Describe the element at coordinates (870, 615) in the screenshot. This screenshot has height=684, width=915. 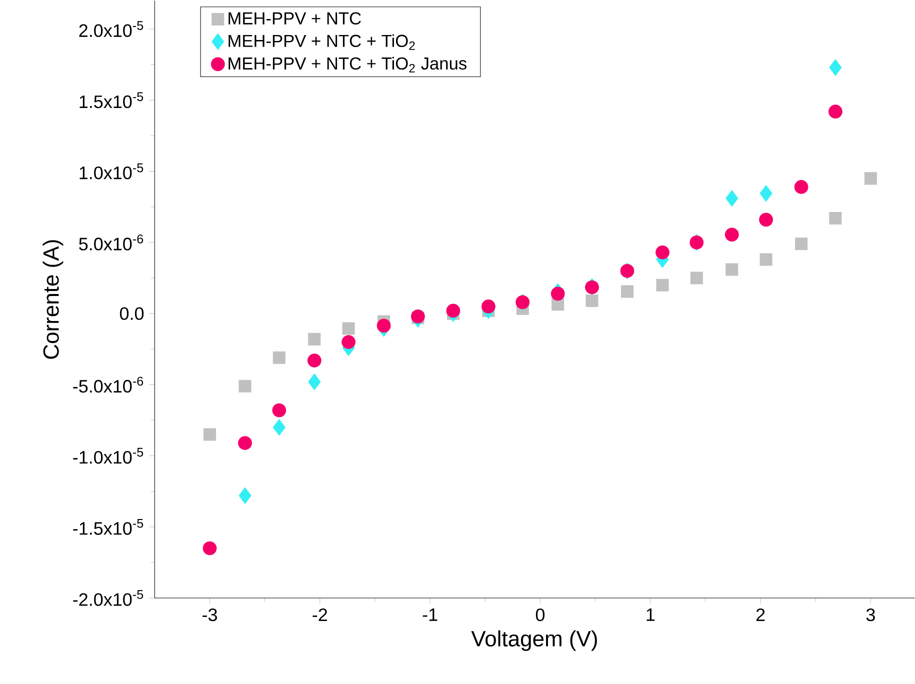
I see `x-tick-label: 3` at that location.